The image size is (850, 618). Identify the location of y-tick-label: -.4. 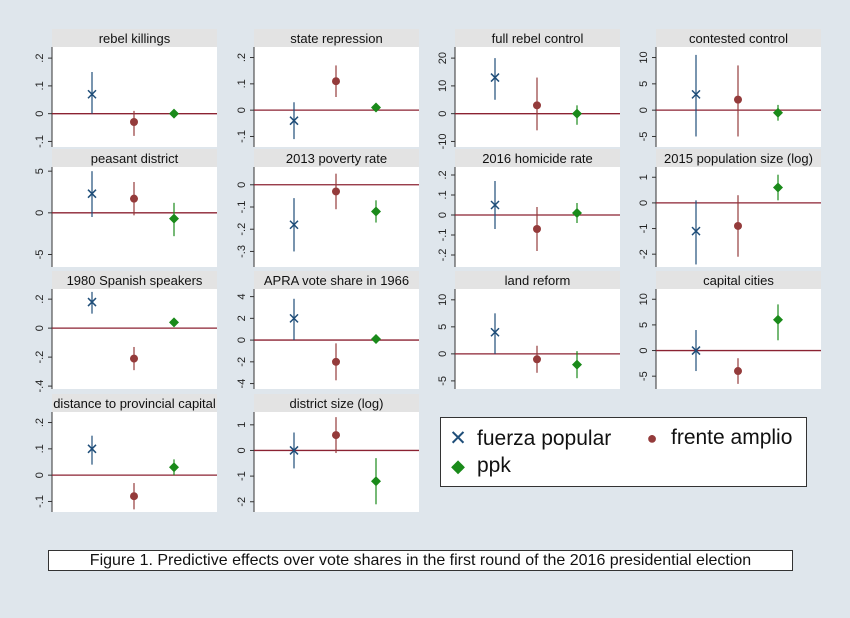
(40, 386).